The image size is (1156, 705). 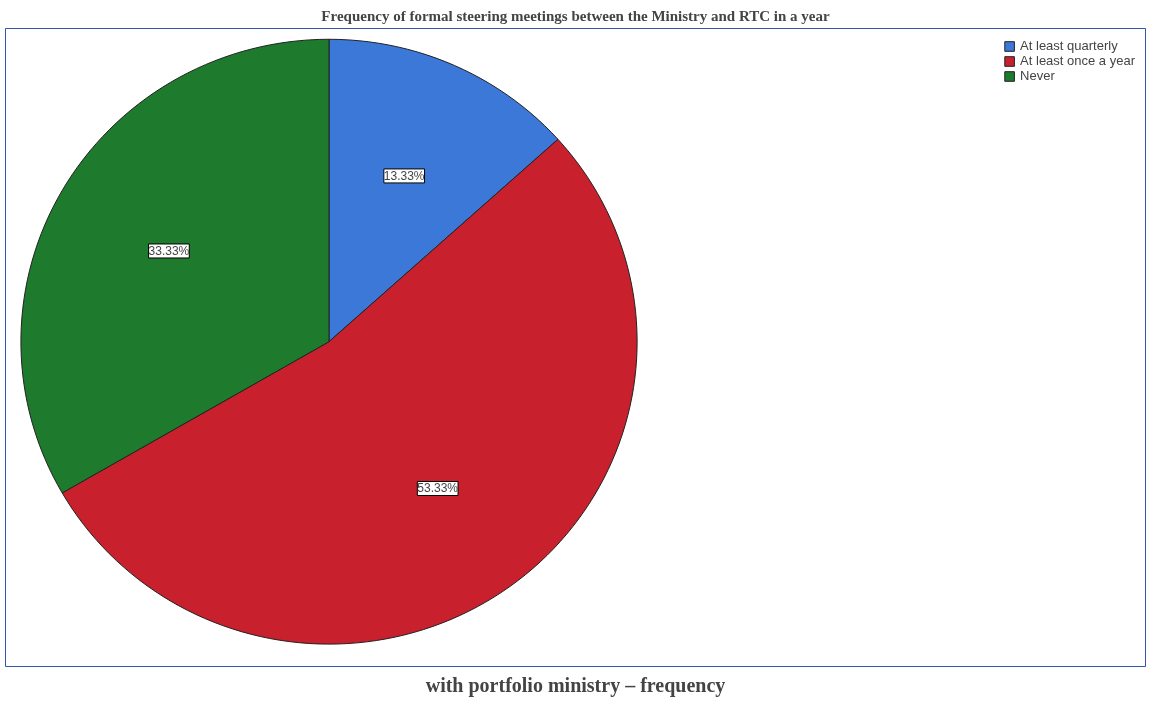 I want to click on legend-label: Never, so click(x=1037, y=75).